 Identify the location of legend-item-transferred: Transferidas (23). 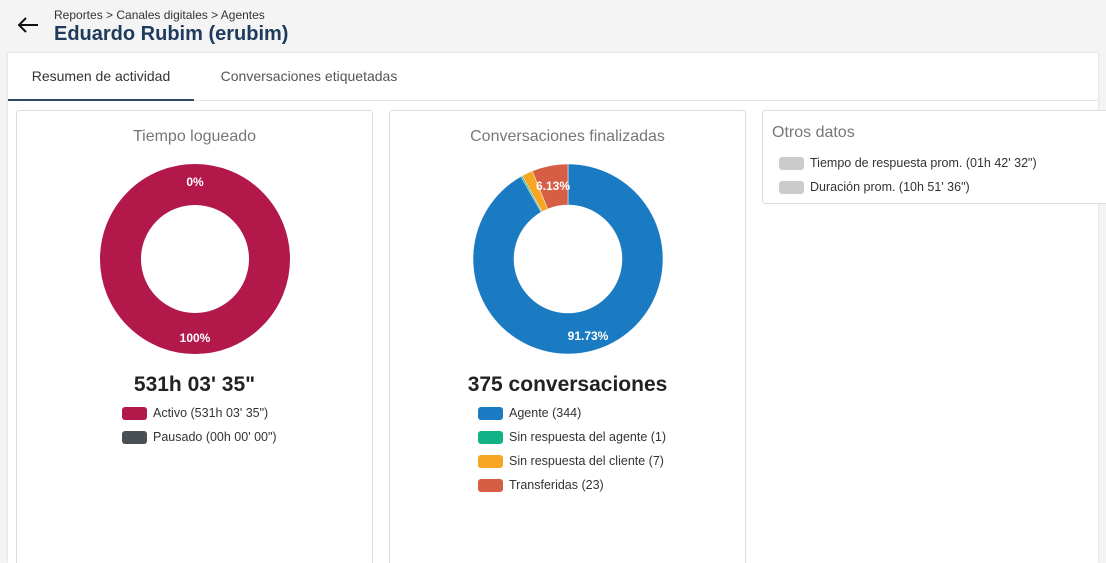
(572, 485).